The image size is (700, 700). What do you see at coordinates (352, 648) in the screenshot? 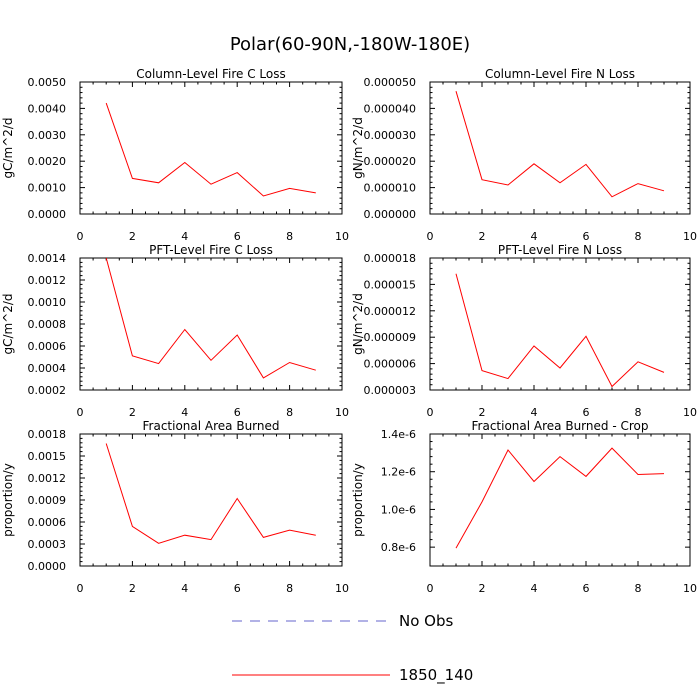
I see `legend: No Obs 1850_140` at bounding box center [352, 648].